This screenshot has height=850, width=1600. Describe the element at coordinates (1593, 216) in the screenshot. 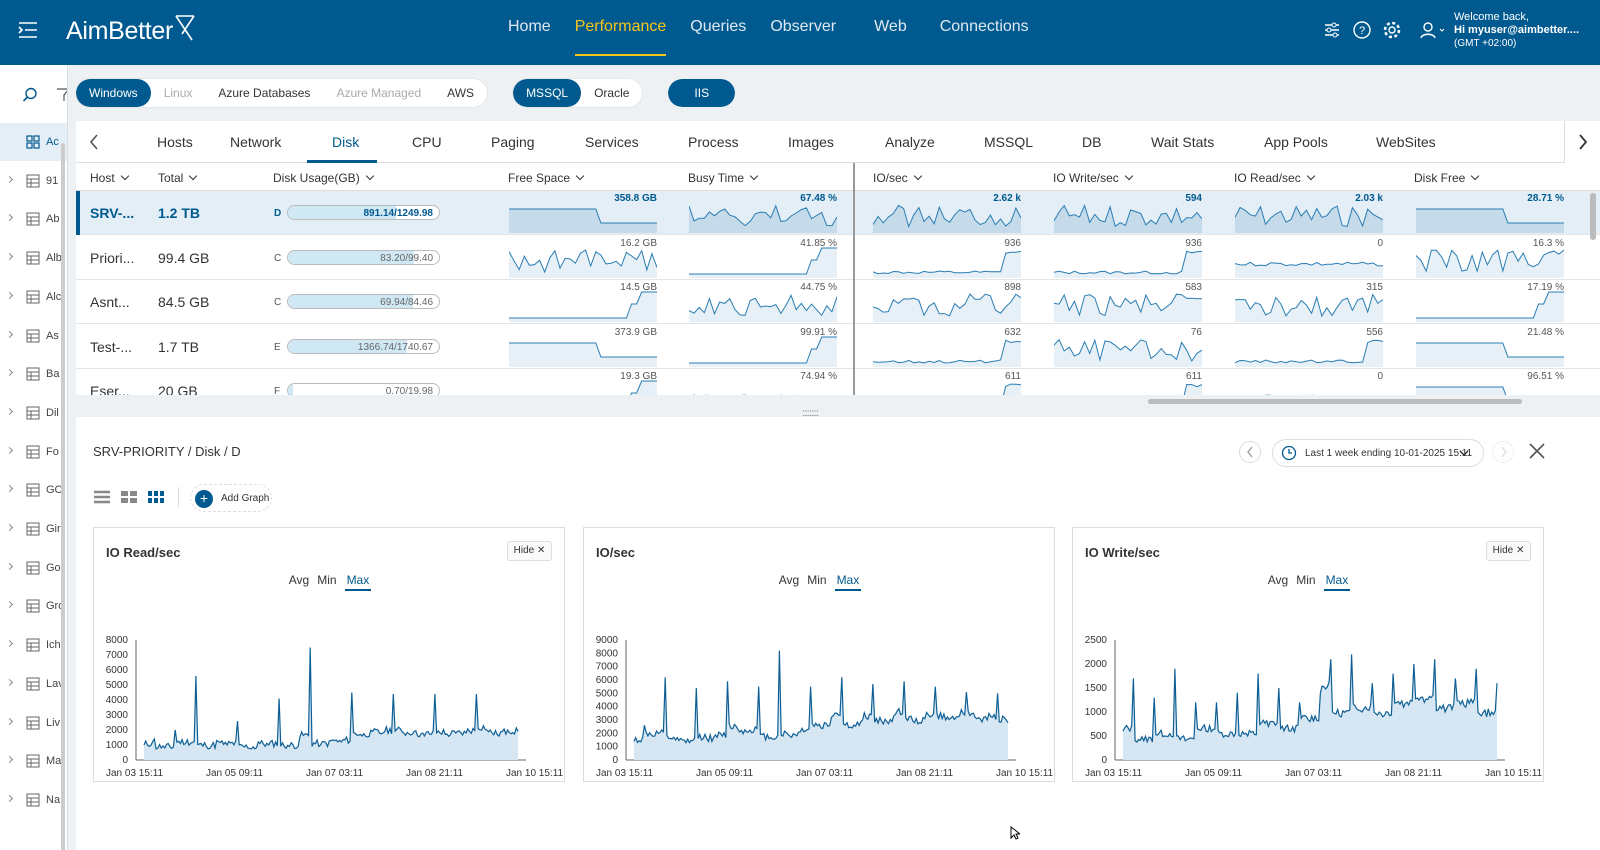

I see `grid-vertical-scrollbar` at that location.